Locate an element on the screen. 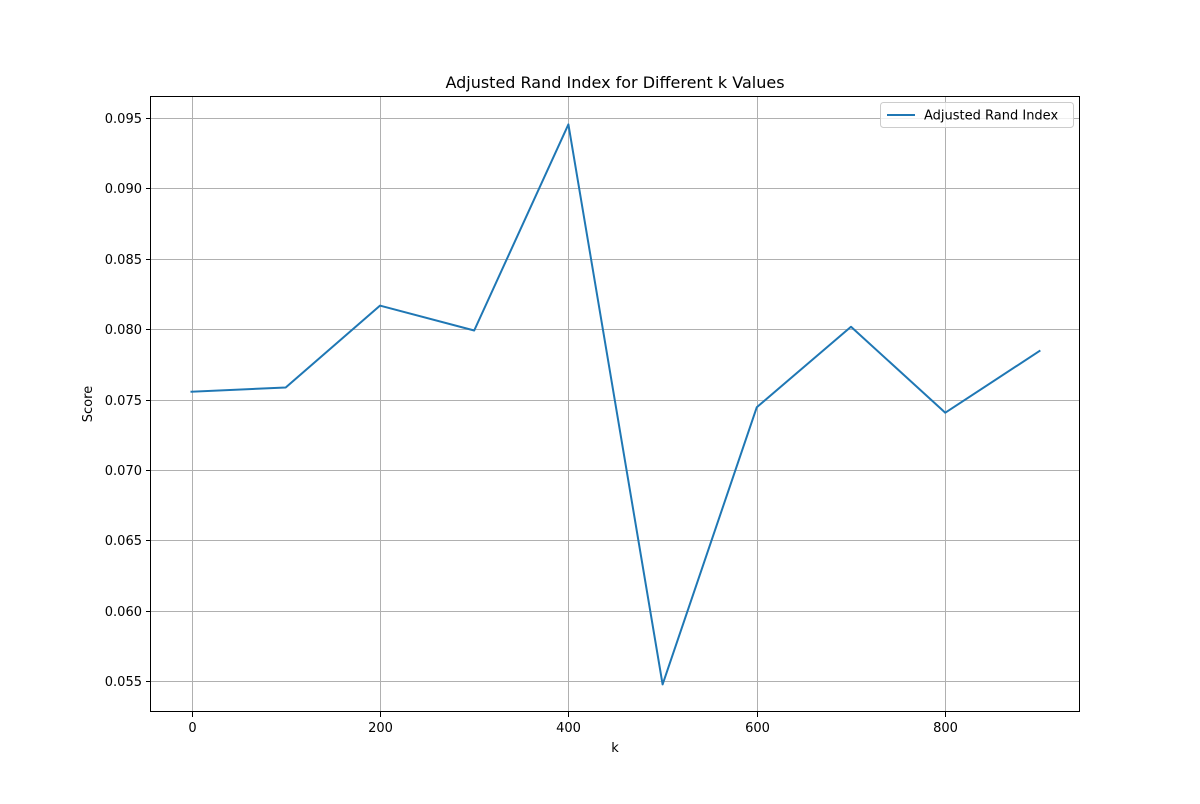 The width and height of the screenshot is (1200, 804). y-tick-label: 0.085 is located at coordinates (123, 260).